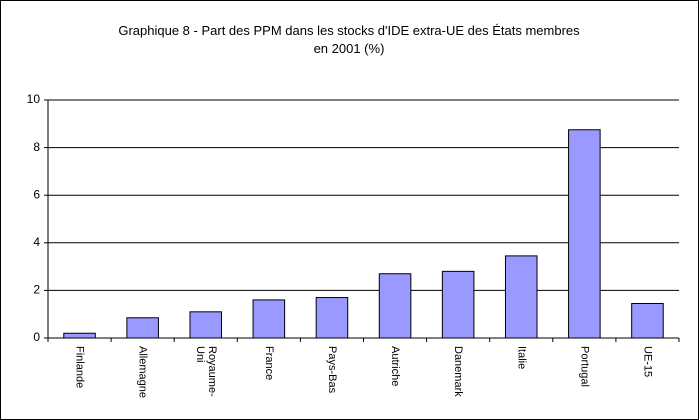 Image resolution: width=699 pixels, height=420 pixels. What do you see at coordinates (458, 371) in the screenshot?
I see `x-tick-label: Danemark` at bounding box center [458, 371].